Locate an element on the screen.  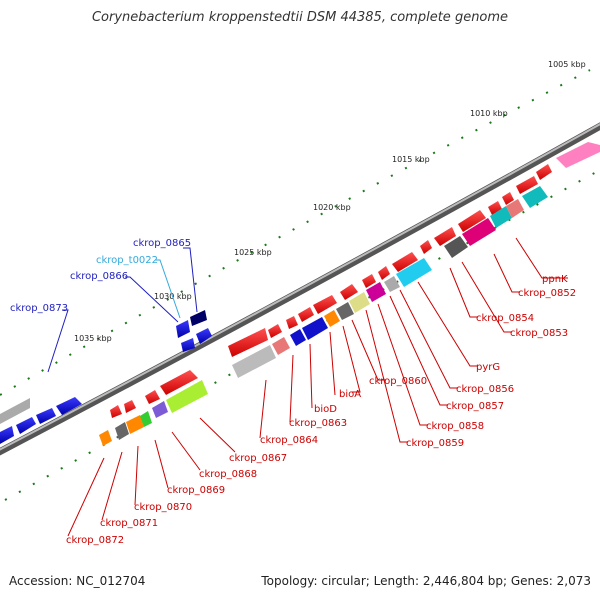
gene-label: ckrop_0870 is located at coordinates (163, 507).